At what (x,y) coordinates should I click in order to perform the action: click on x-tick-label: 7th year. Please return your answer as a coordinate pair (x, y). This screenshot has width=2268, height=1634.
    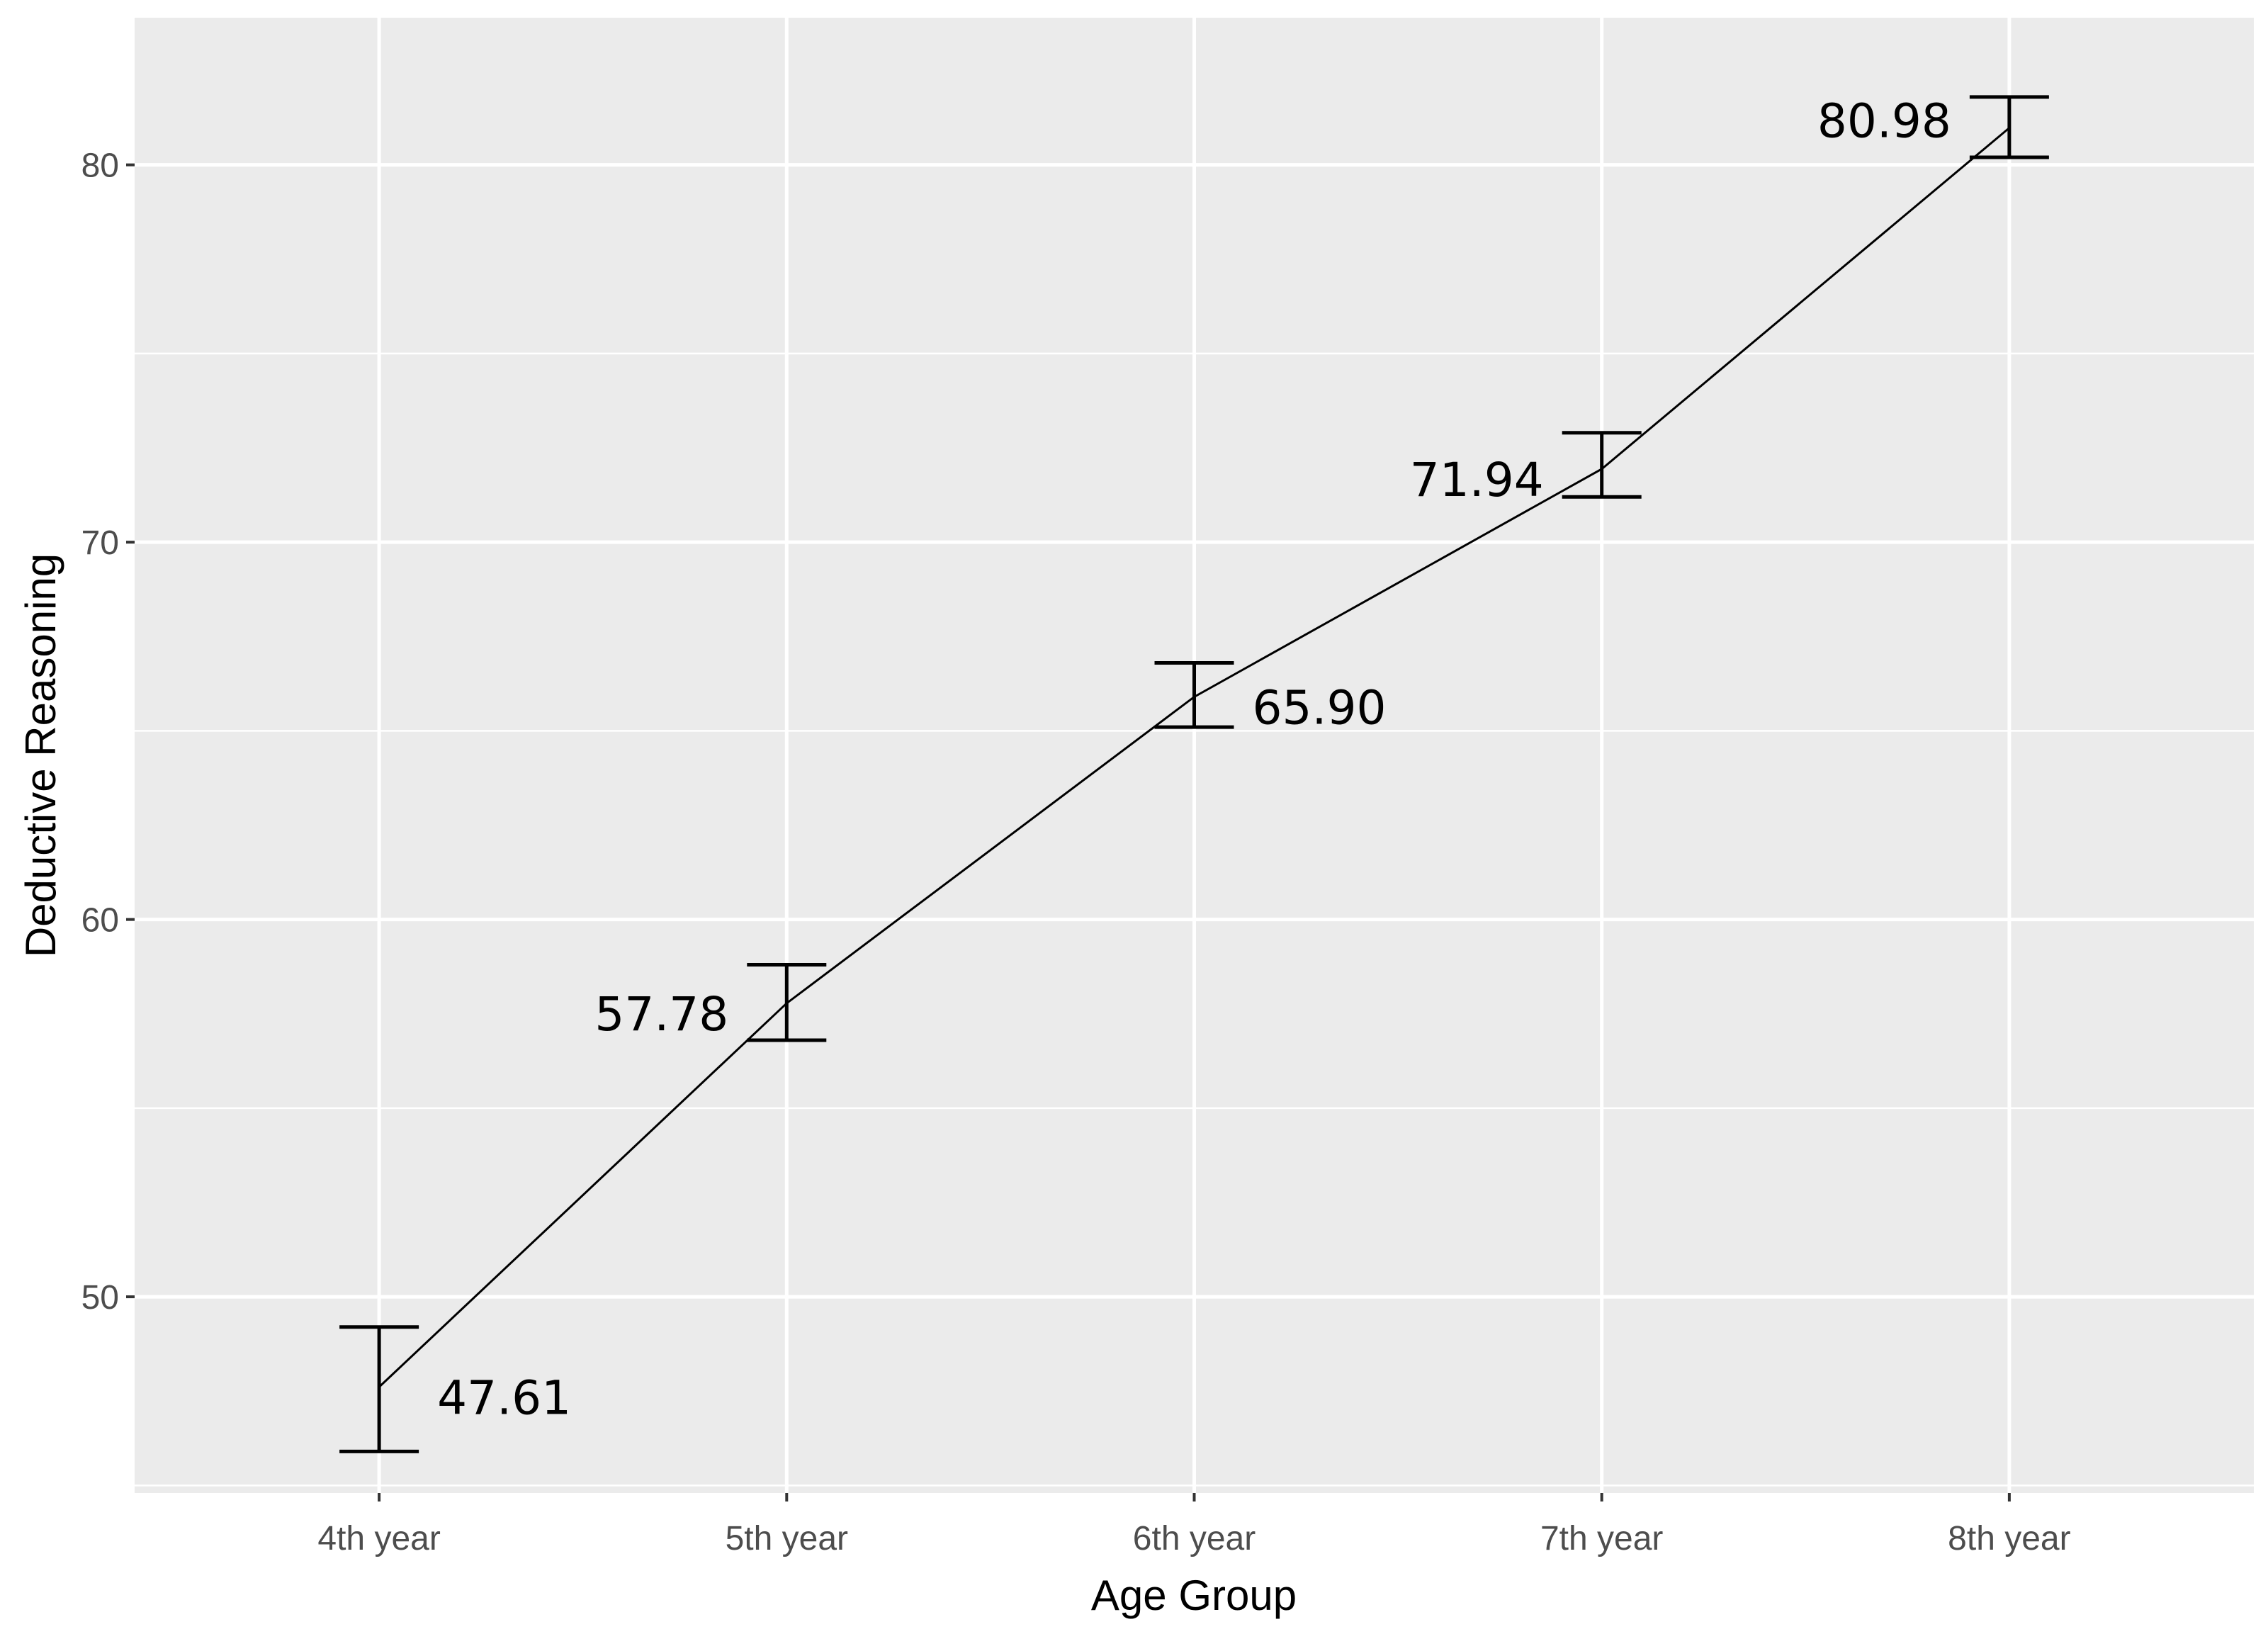
    Looking at the image, I should click on (1601, 1538).